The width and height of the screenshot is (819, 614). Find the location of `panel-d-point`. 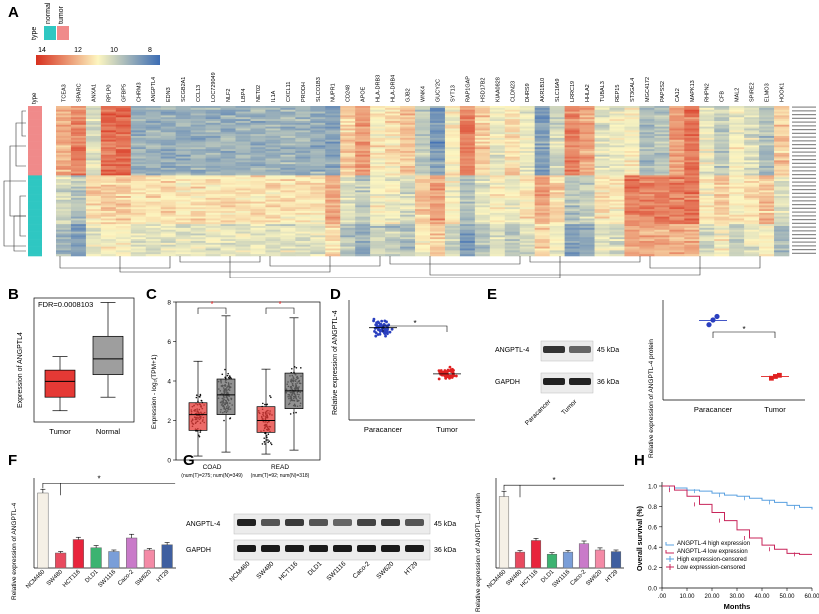

panel-d-point is located at coordinates (392, 329).